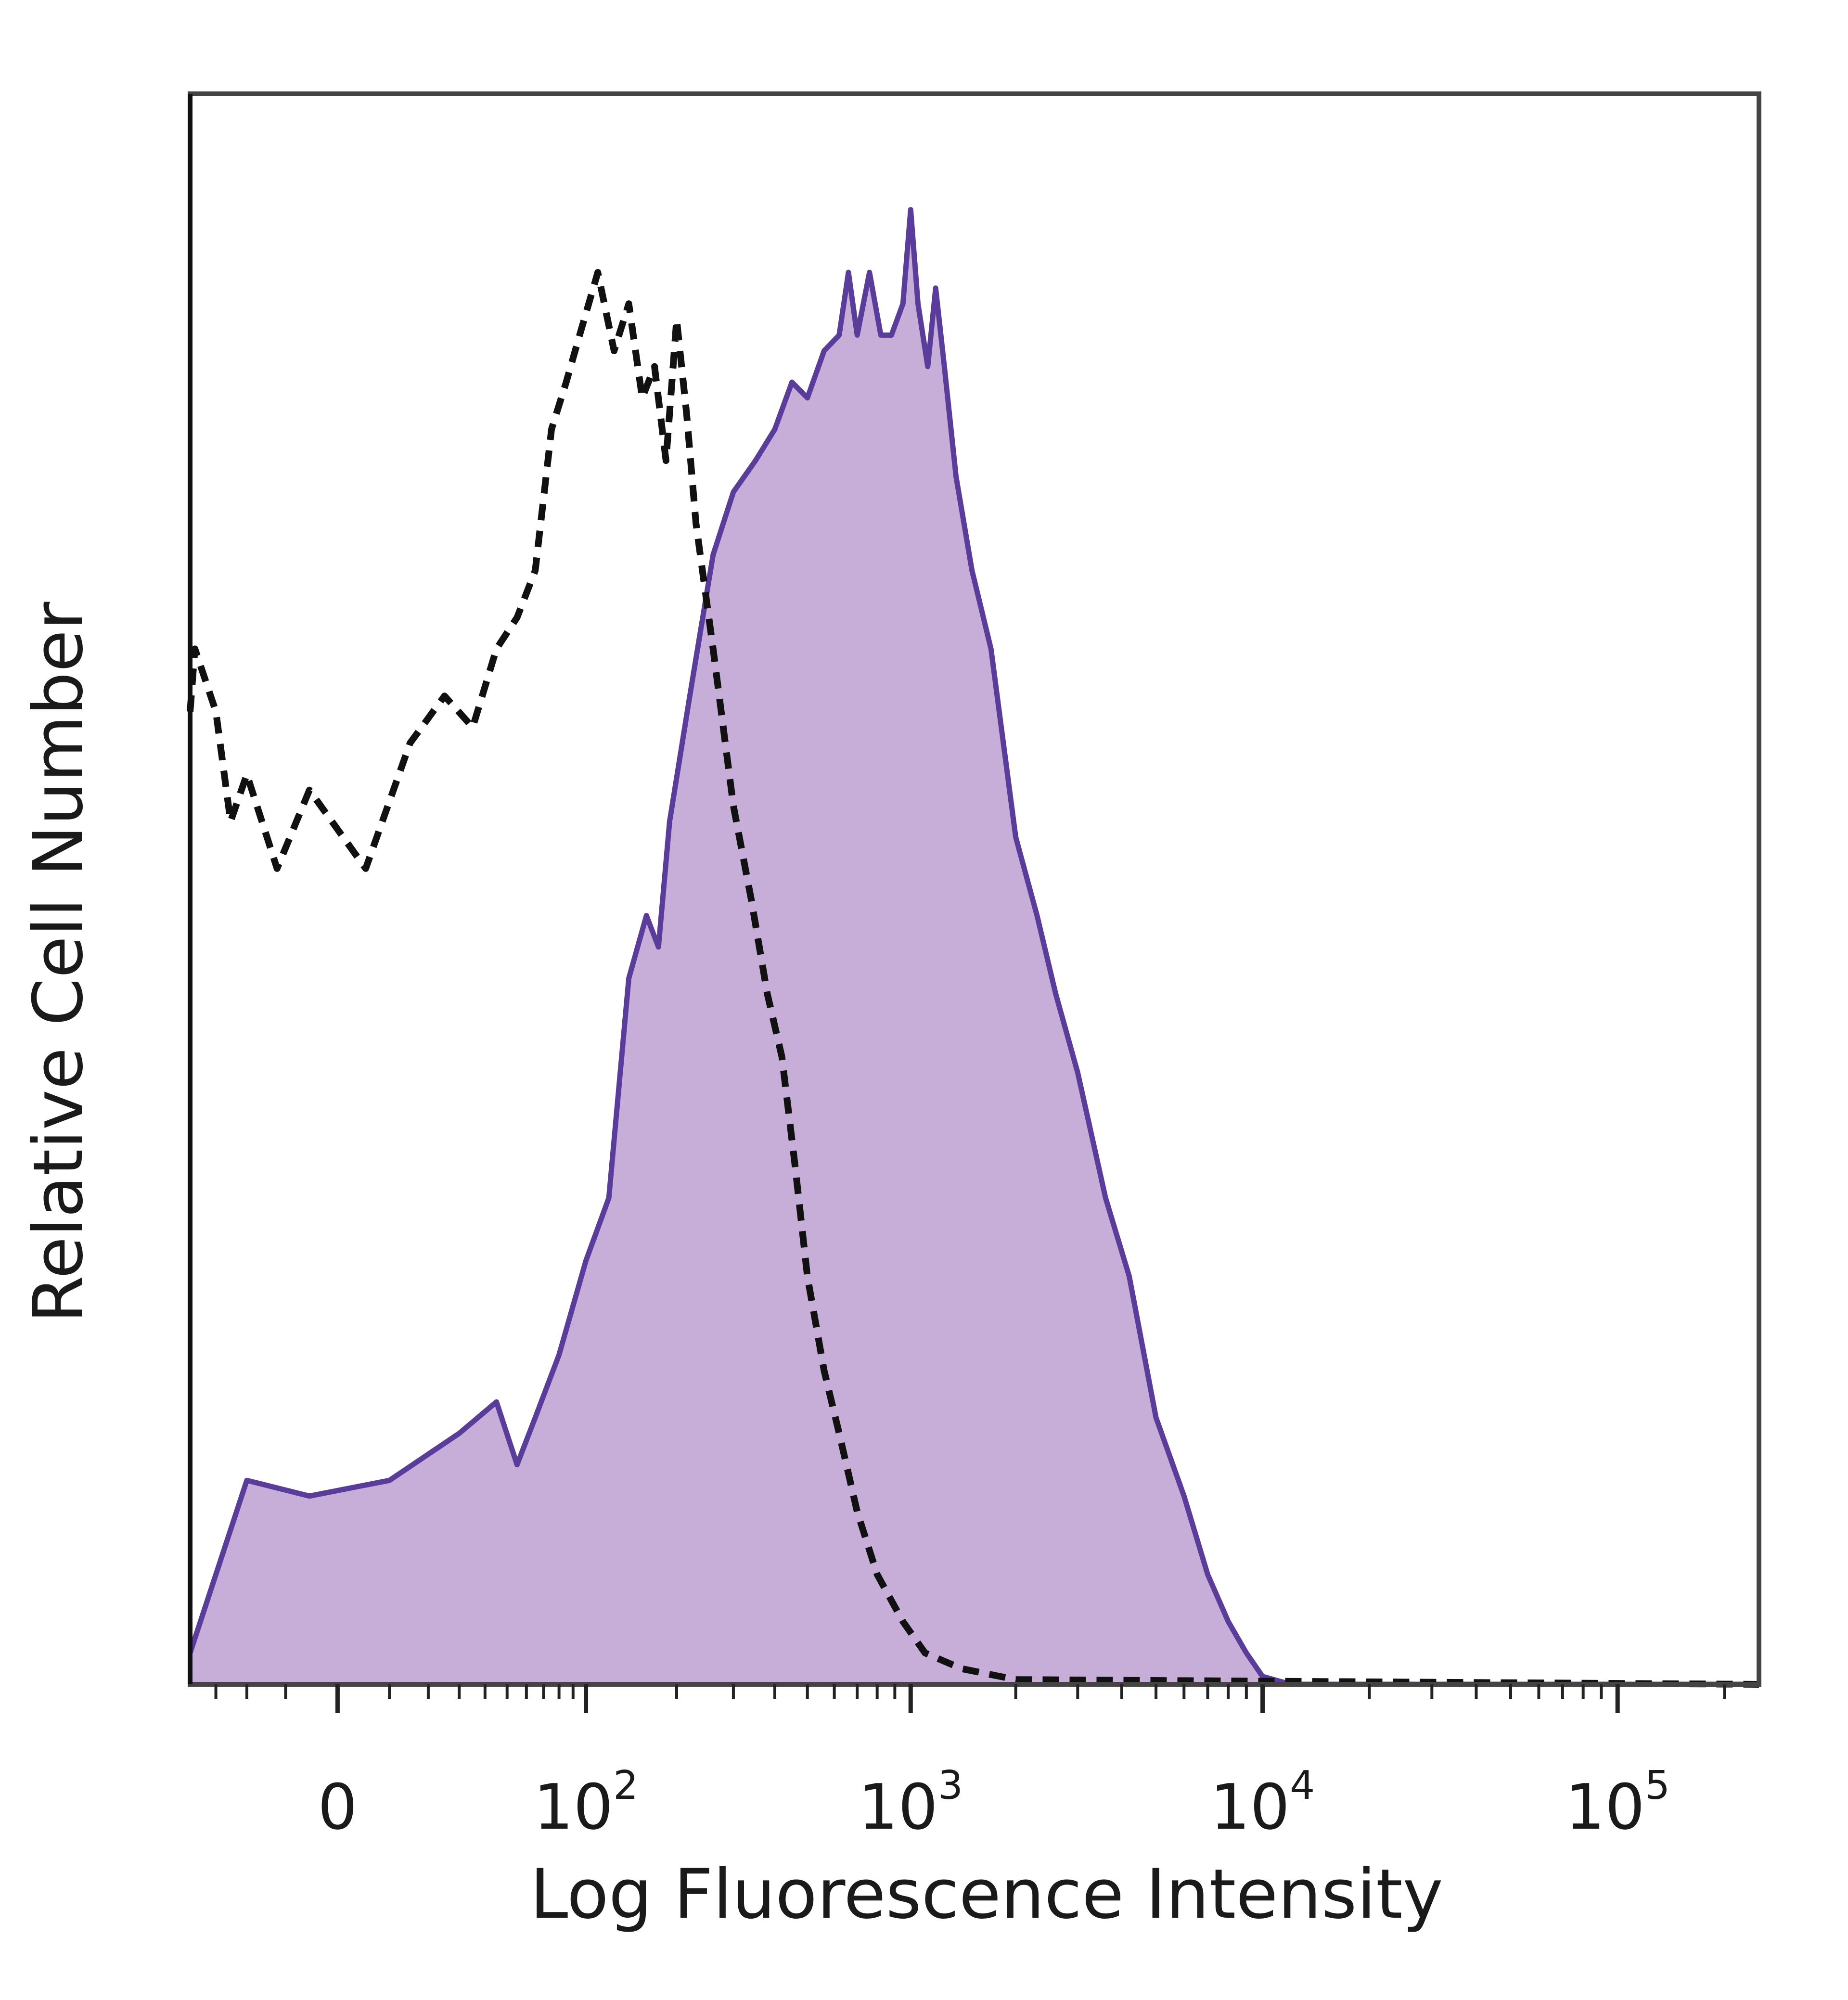 The image size is (1848, 2000). I want to click on x-tick-label: 10⁴, so click(1262, 1803).